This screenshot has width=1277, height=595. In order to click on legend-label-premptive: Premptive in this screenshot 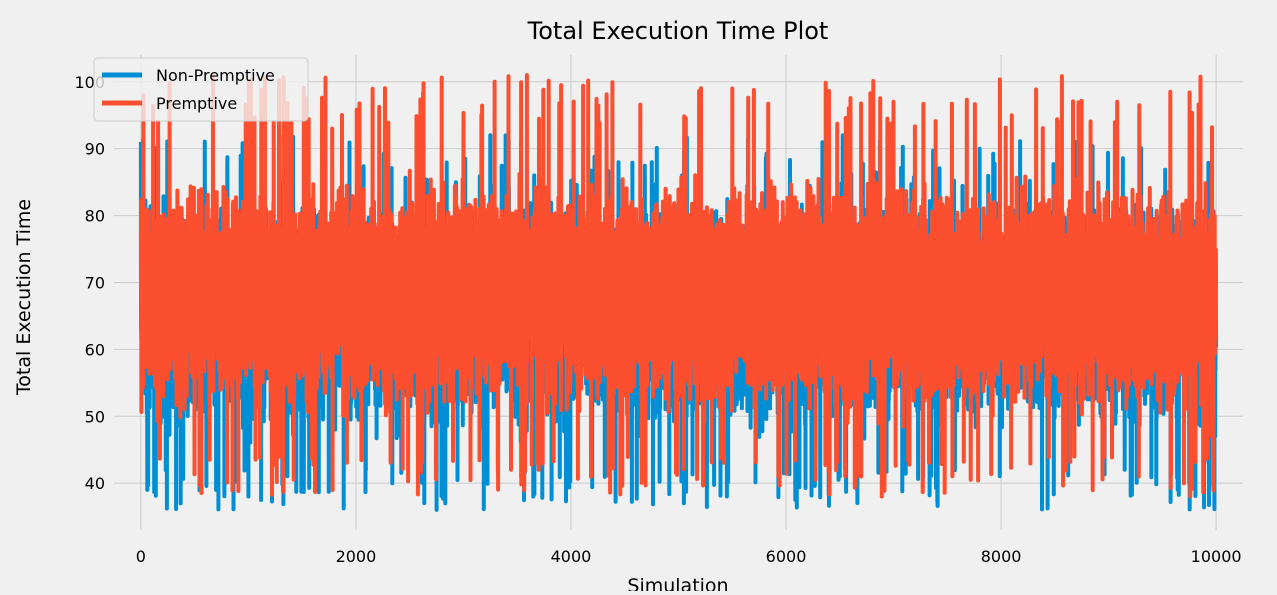, I will do `click(196, 103)`.